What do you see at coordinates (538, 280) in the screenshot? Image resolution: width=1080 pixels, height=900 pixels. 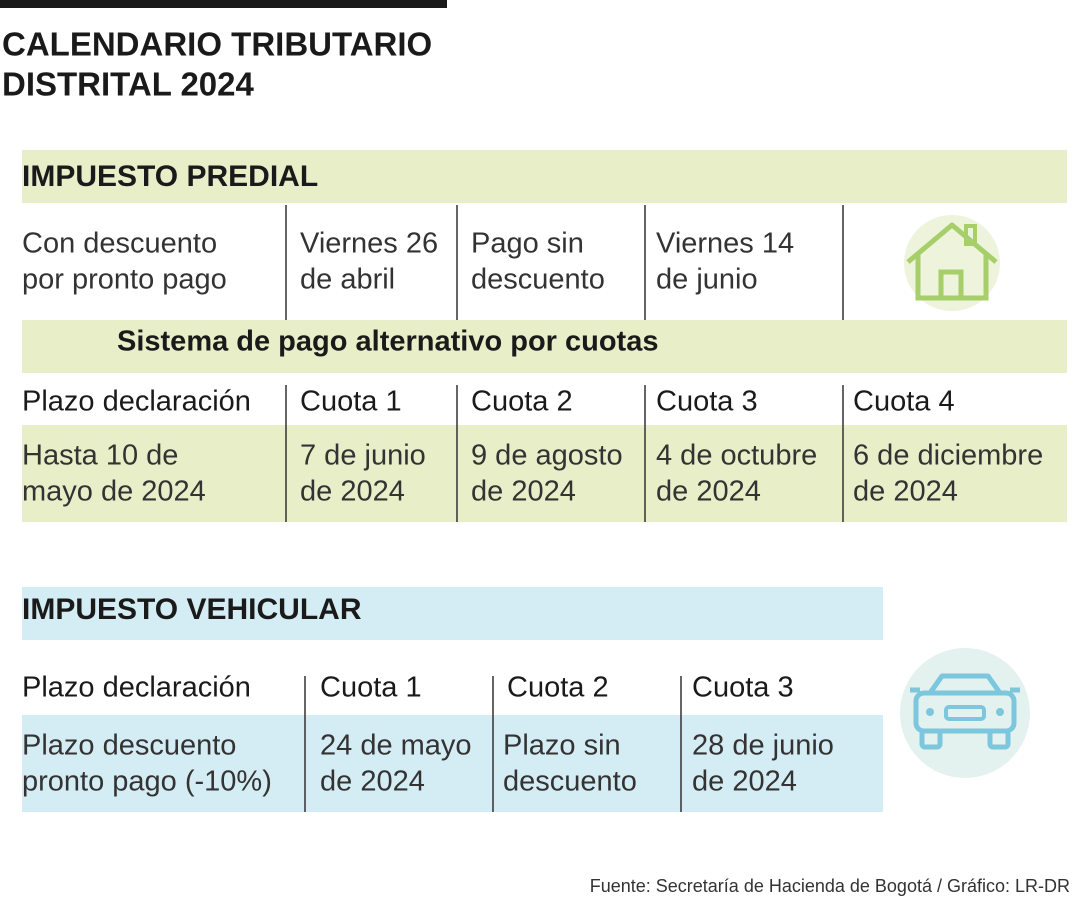 I see `predial-cell: descuento` at bounding box center [538, 280].